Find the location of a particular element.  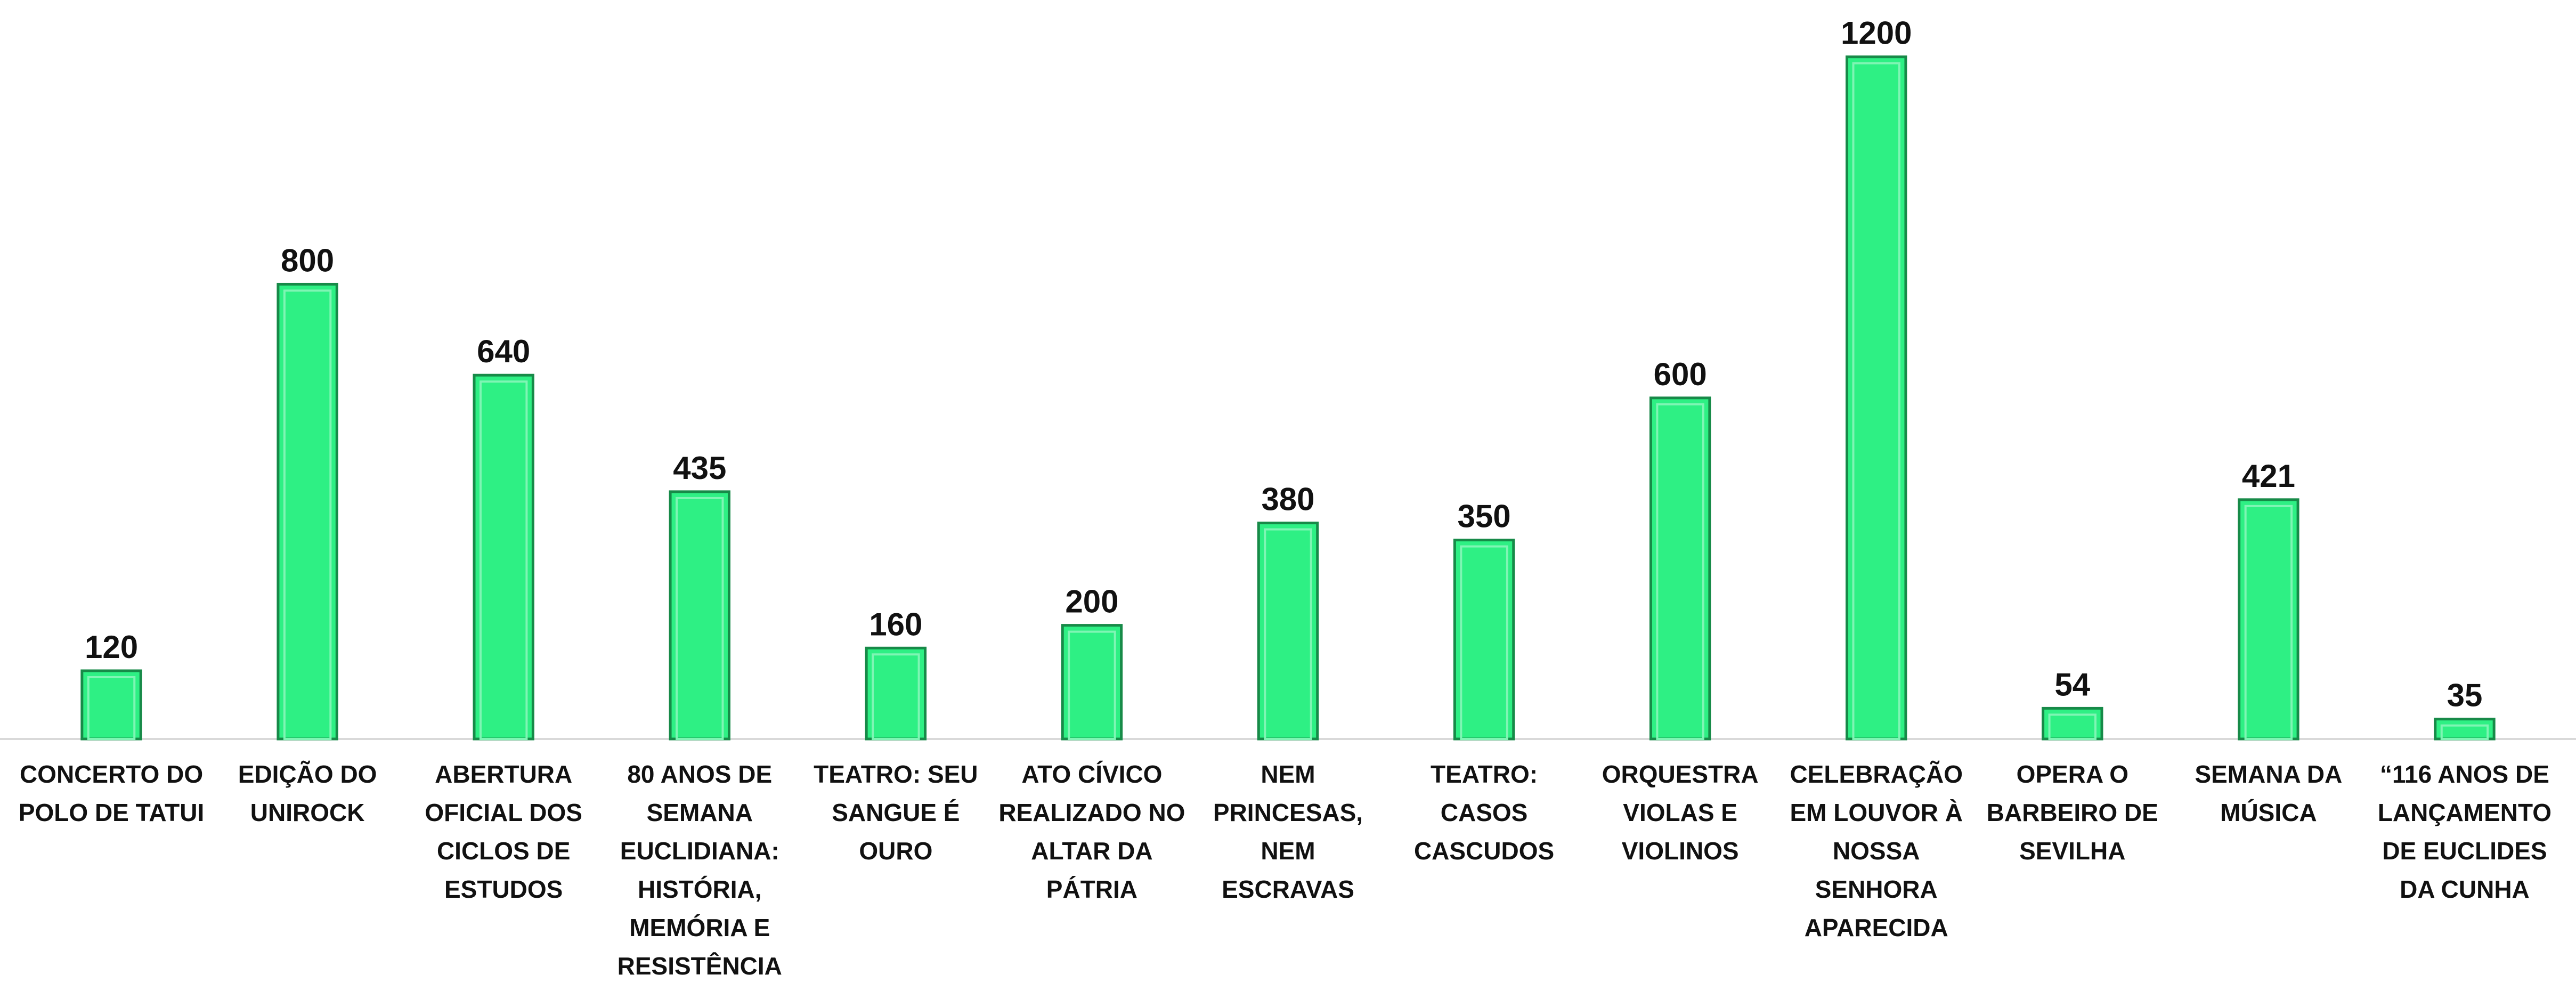

x-tick-label: OPERA O BARBEIRO DE SEVILHA is located at coordinates (2072, 812).